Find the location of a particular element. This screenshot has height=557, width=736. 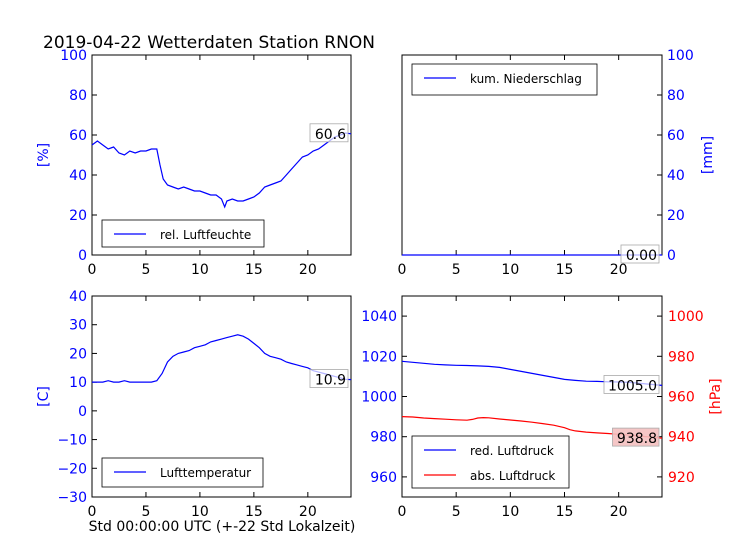

y-tick-label: −10 is located at coordinates (72, 441).